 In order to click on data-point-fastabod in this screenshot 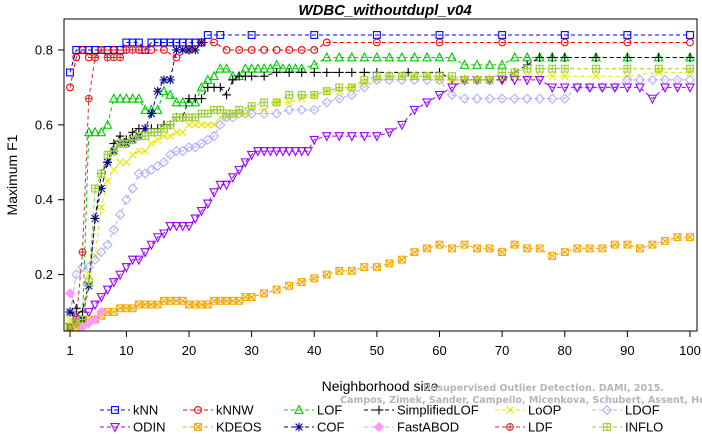, I will do `click(95, 319)`.